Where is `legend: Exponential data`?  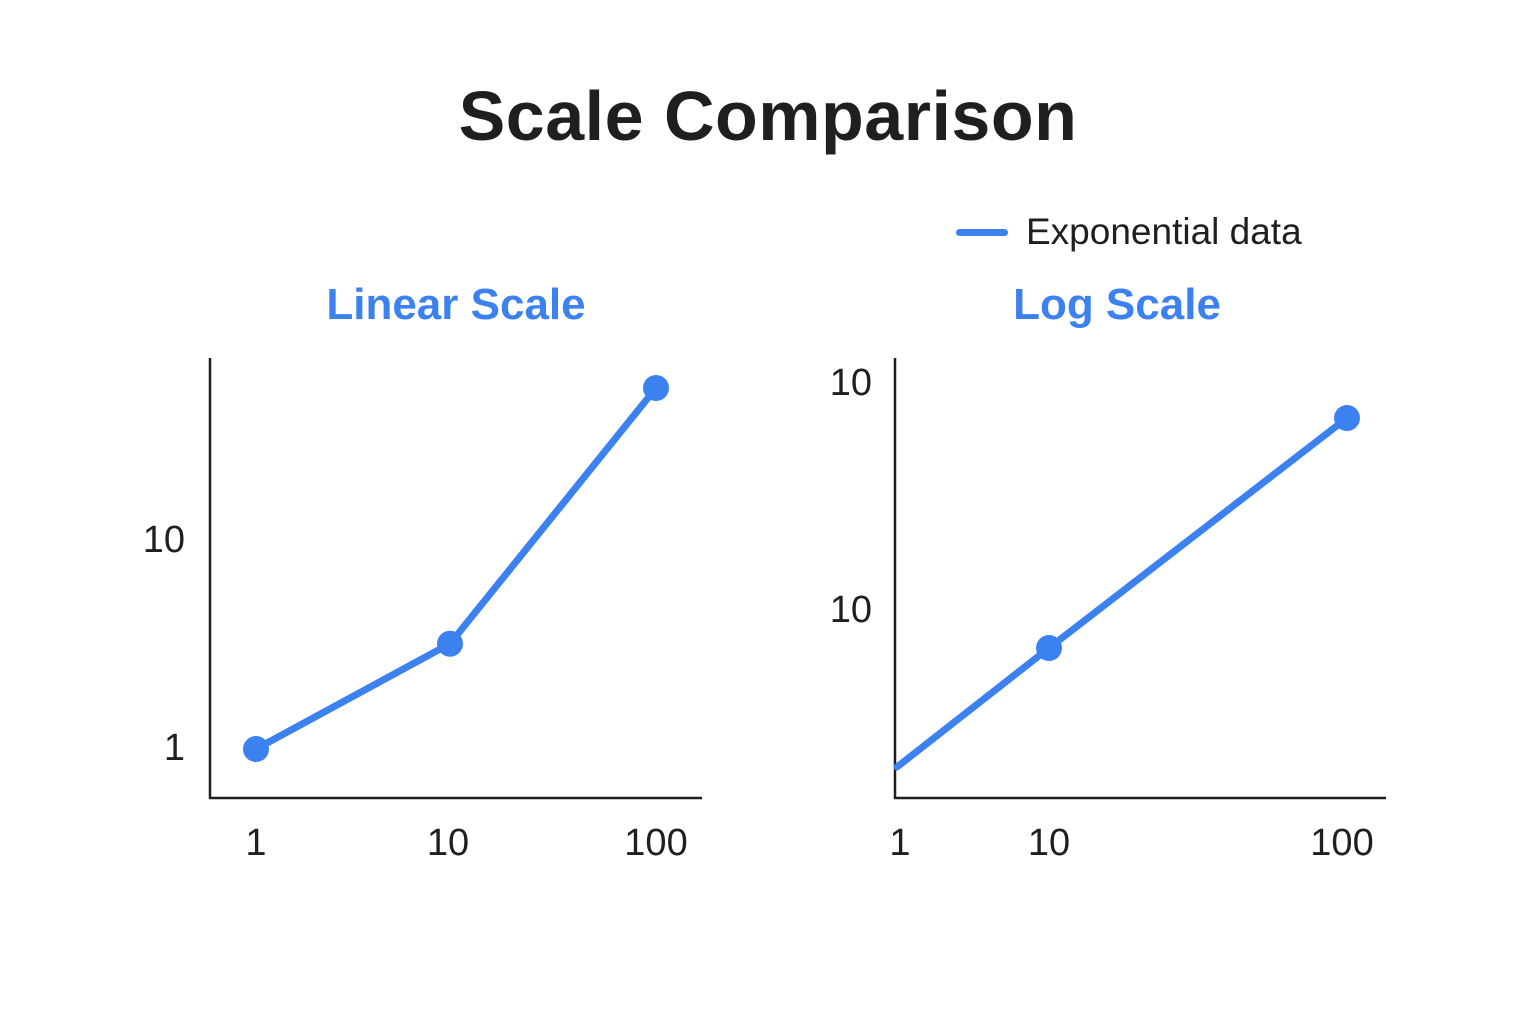
legend: Exponential data is located at coordinates (1129, 232).